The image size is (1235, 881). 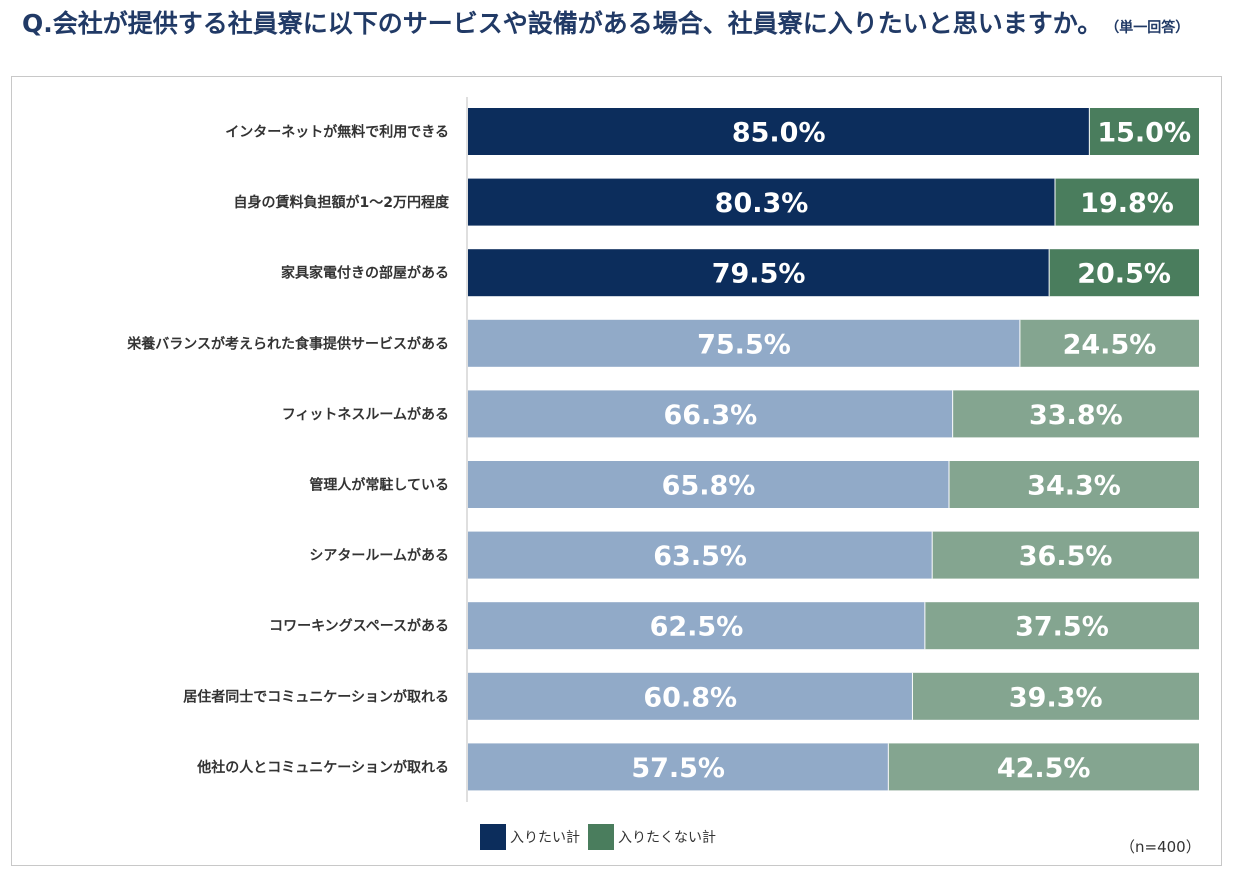 What do you see at coordinates (379, 555) in the screenshot?
I see `category-label: シアタールームがある` at bounding box center [379, 555].